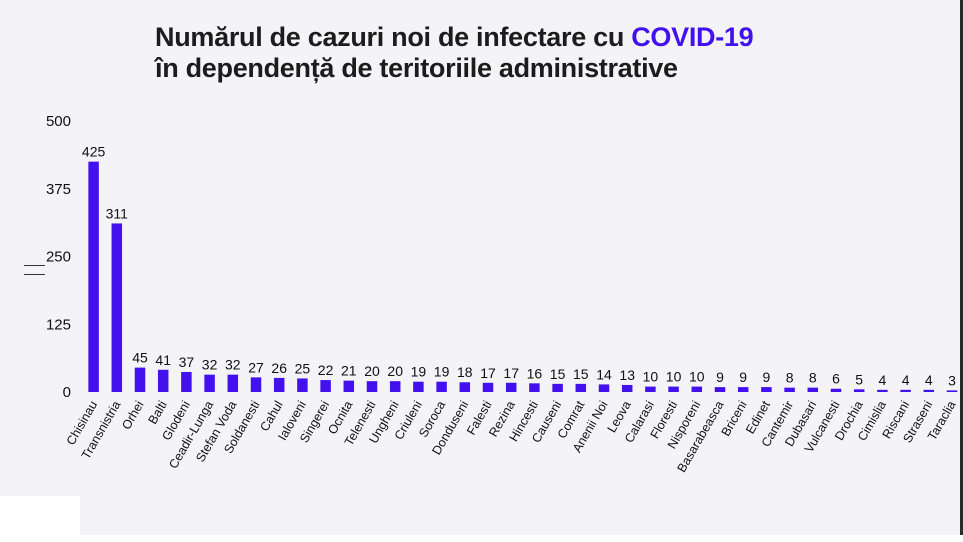 This screenshot has width=963, height=542. What do you see at coordinates (303, 368) in the screenshot?
I see `data-label: 25` at bounding box center [303, 368].